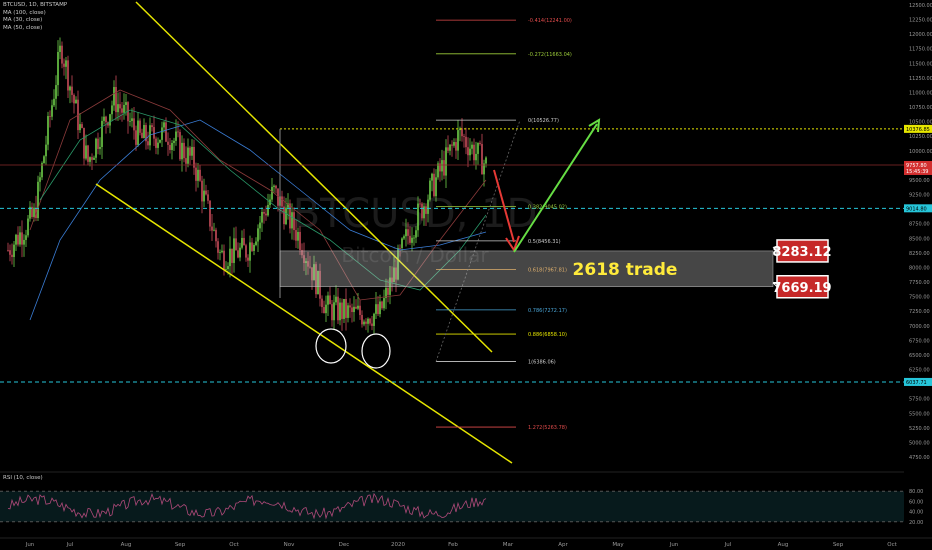 The width and height of the screenshot is (932, 550). Describe the element at coordinates (919, 429) in the screenshot. I see `price-tick-29: 5250.00` at that location.